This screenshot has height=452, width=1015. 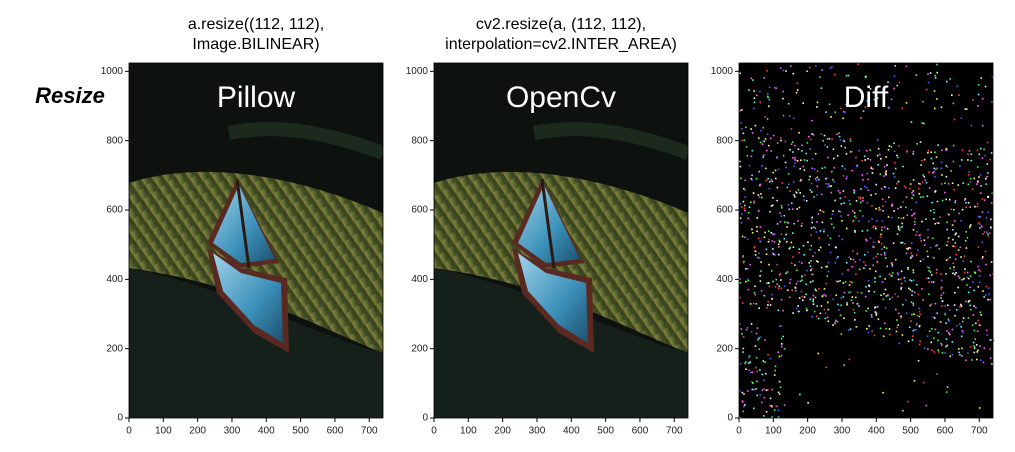 I want to click on x-tick-label: 0, so click(x=129, y=431).